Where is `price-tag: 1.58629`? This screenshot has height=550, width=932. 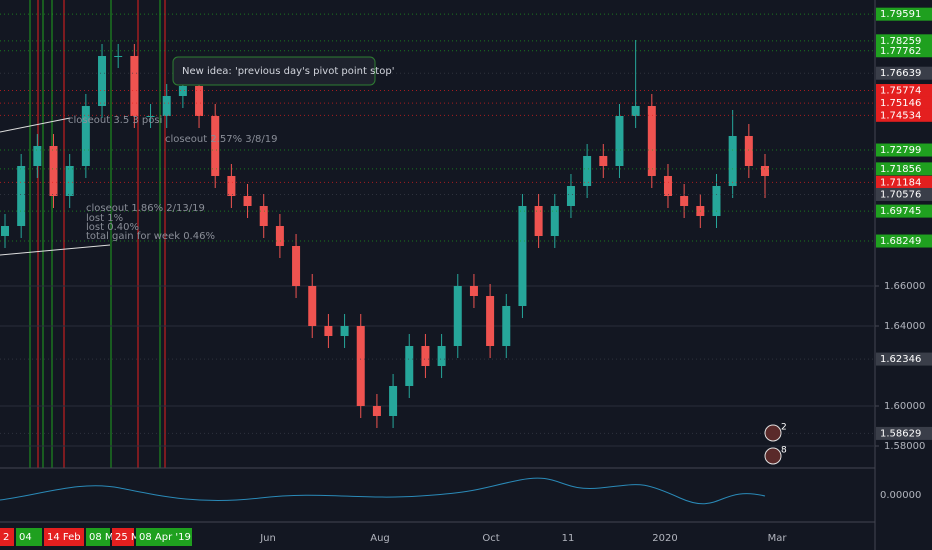
price-tag: 1.58629 is located at coordinates (904, 433).